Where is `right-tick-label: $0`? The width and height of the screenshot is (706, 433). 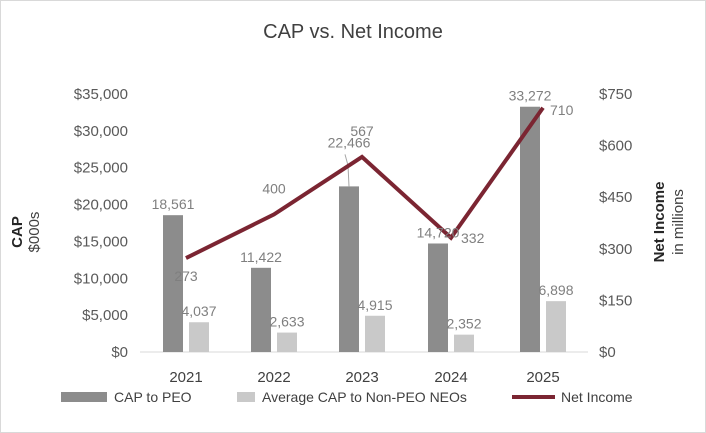 right-tick-label: $0 is located at coordinates (607, 352).